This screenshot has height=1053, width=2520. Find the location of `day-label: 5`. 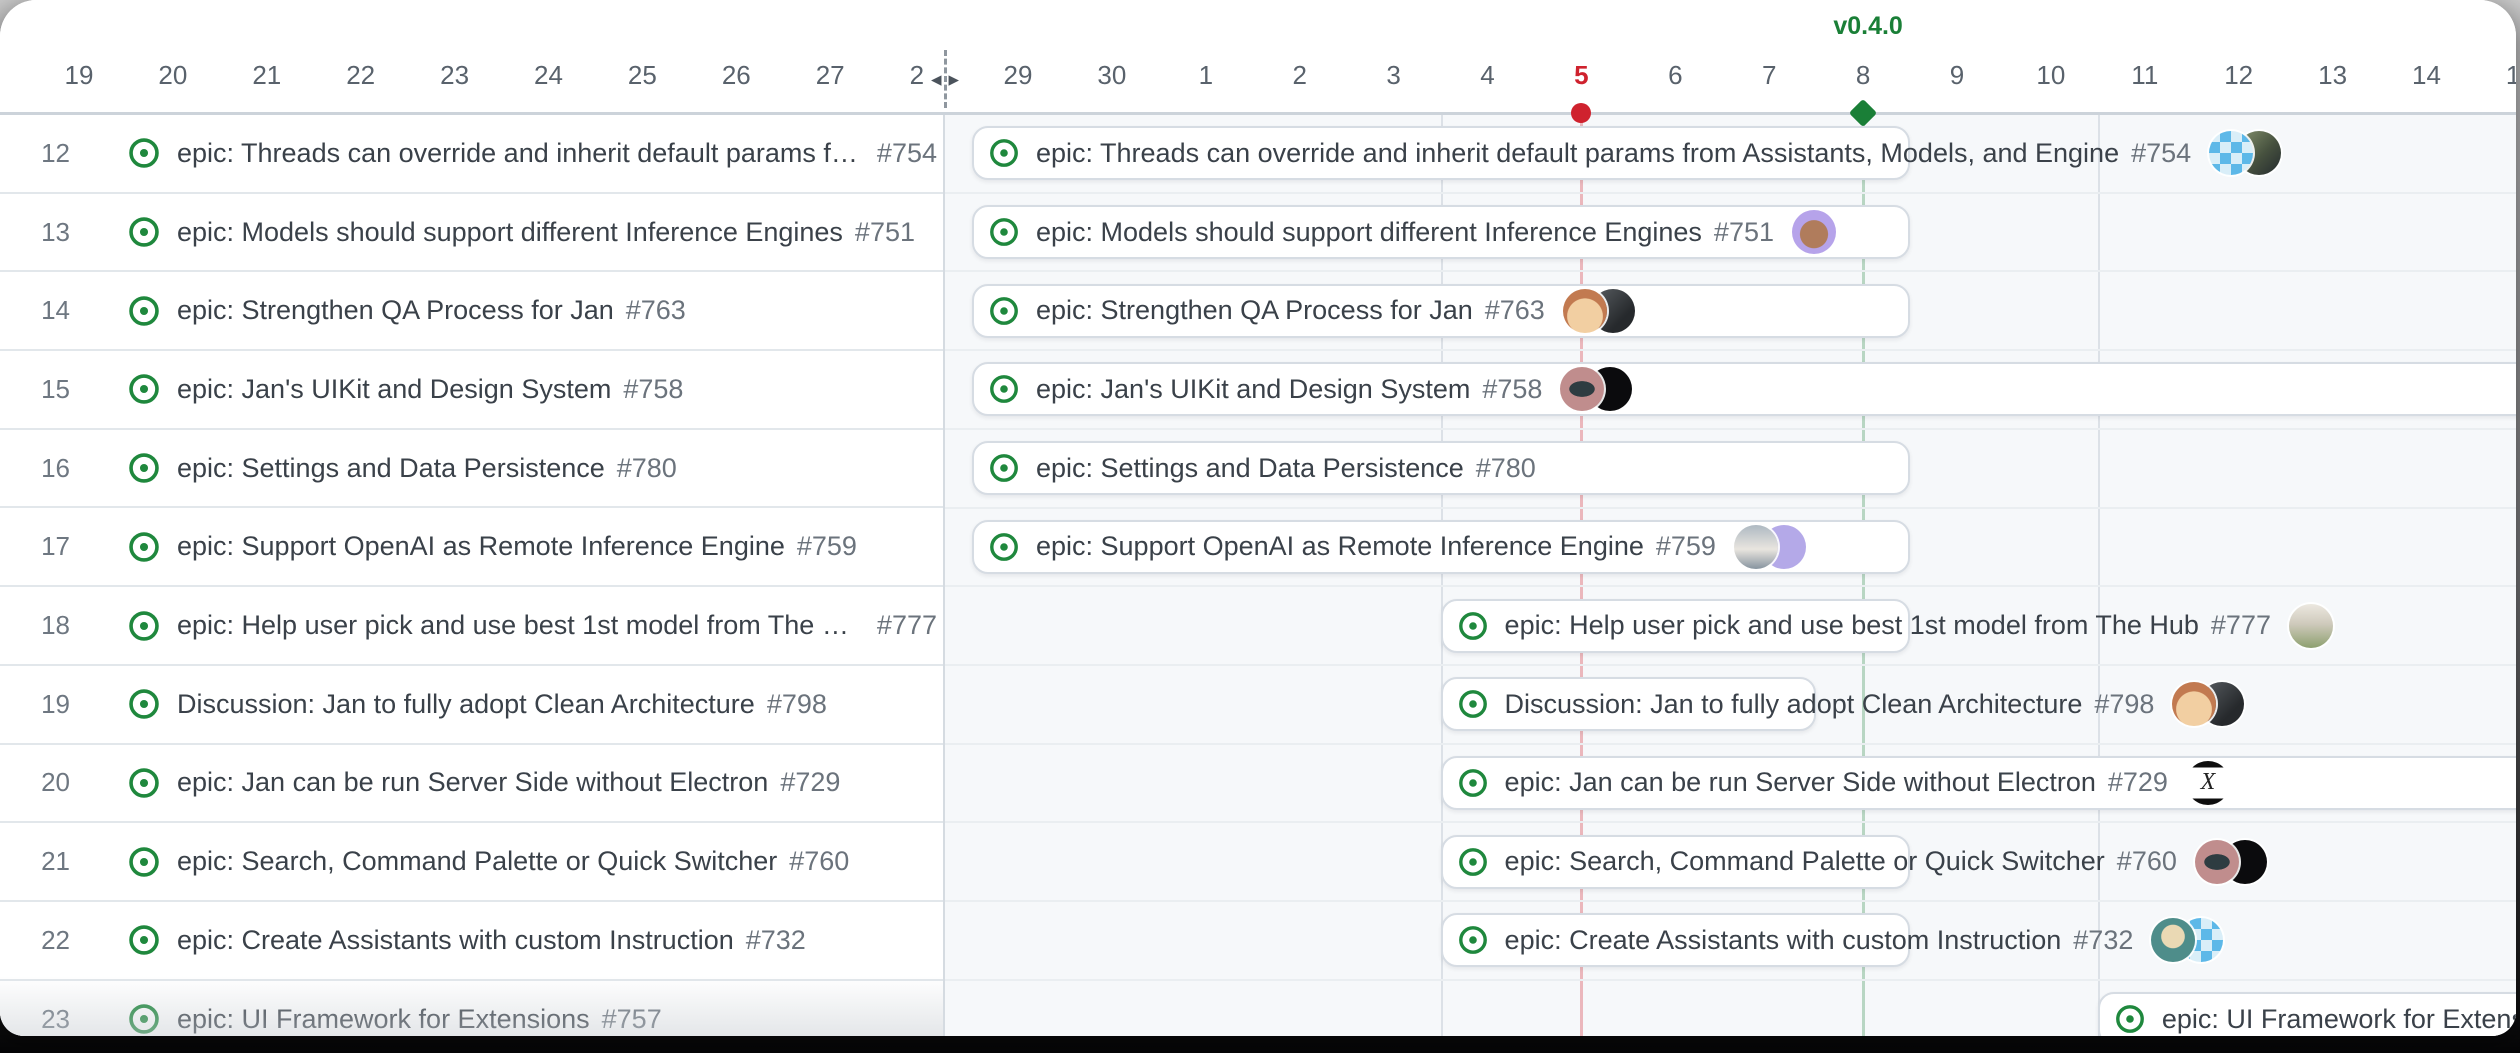

day-label: 5 is located at coordinates (1581, 75).